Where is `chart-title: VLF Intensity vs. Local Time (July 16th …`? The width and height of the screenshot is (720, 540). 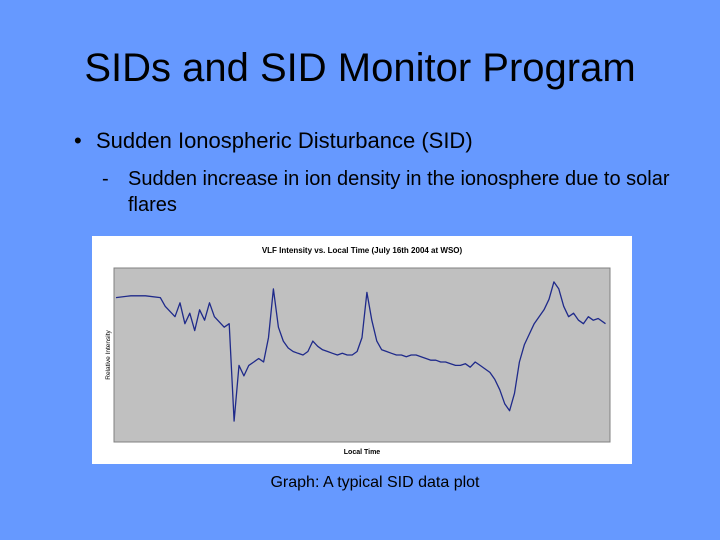 chart-title: VLF Intensity vs. Local Time (July 16th … is located at coordinates (362, 250).